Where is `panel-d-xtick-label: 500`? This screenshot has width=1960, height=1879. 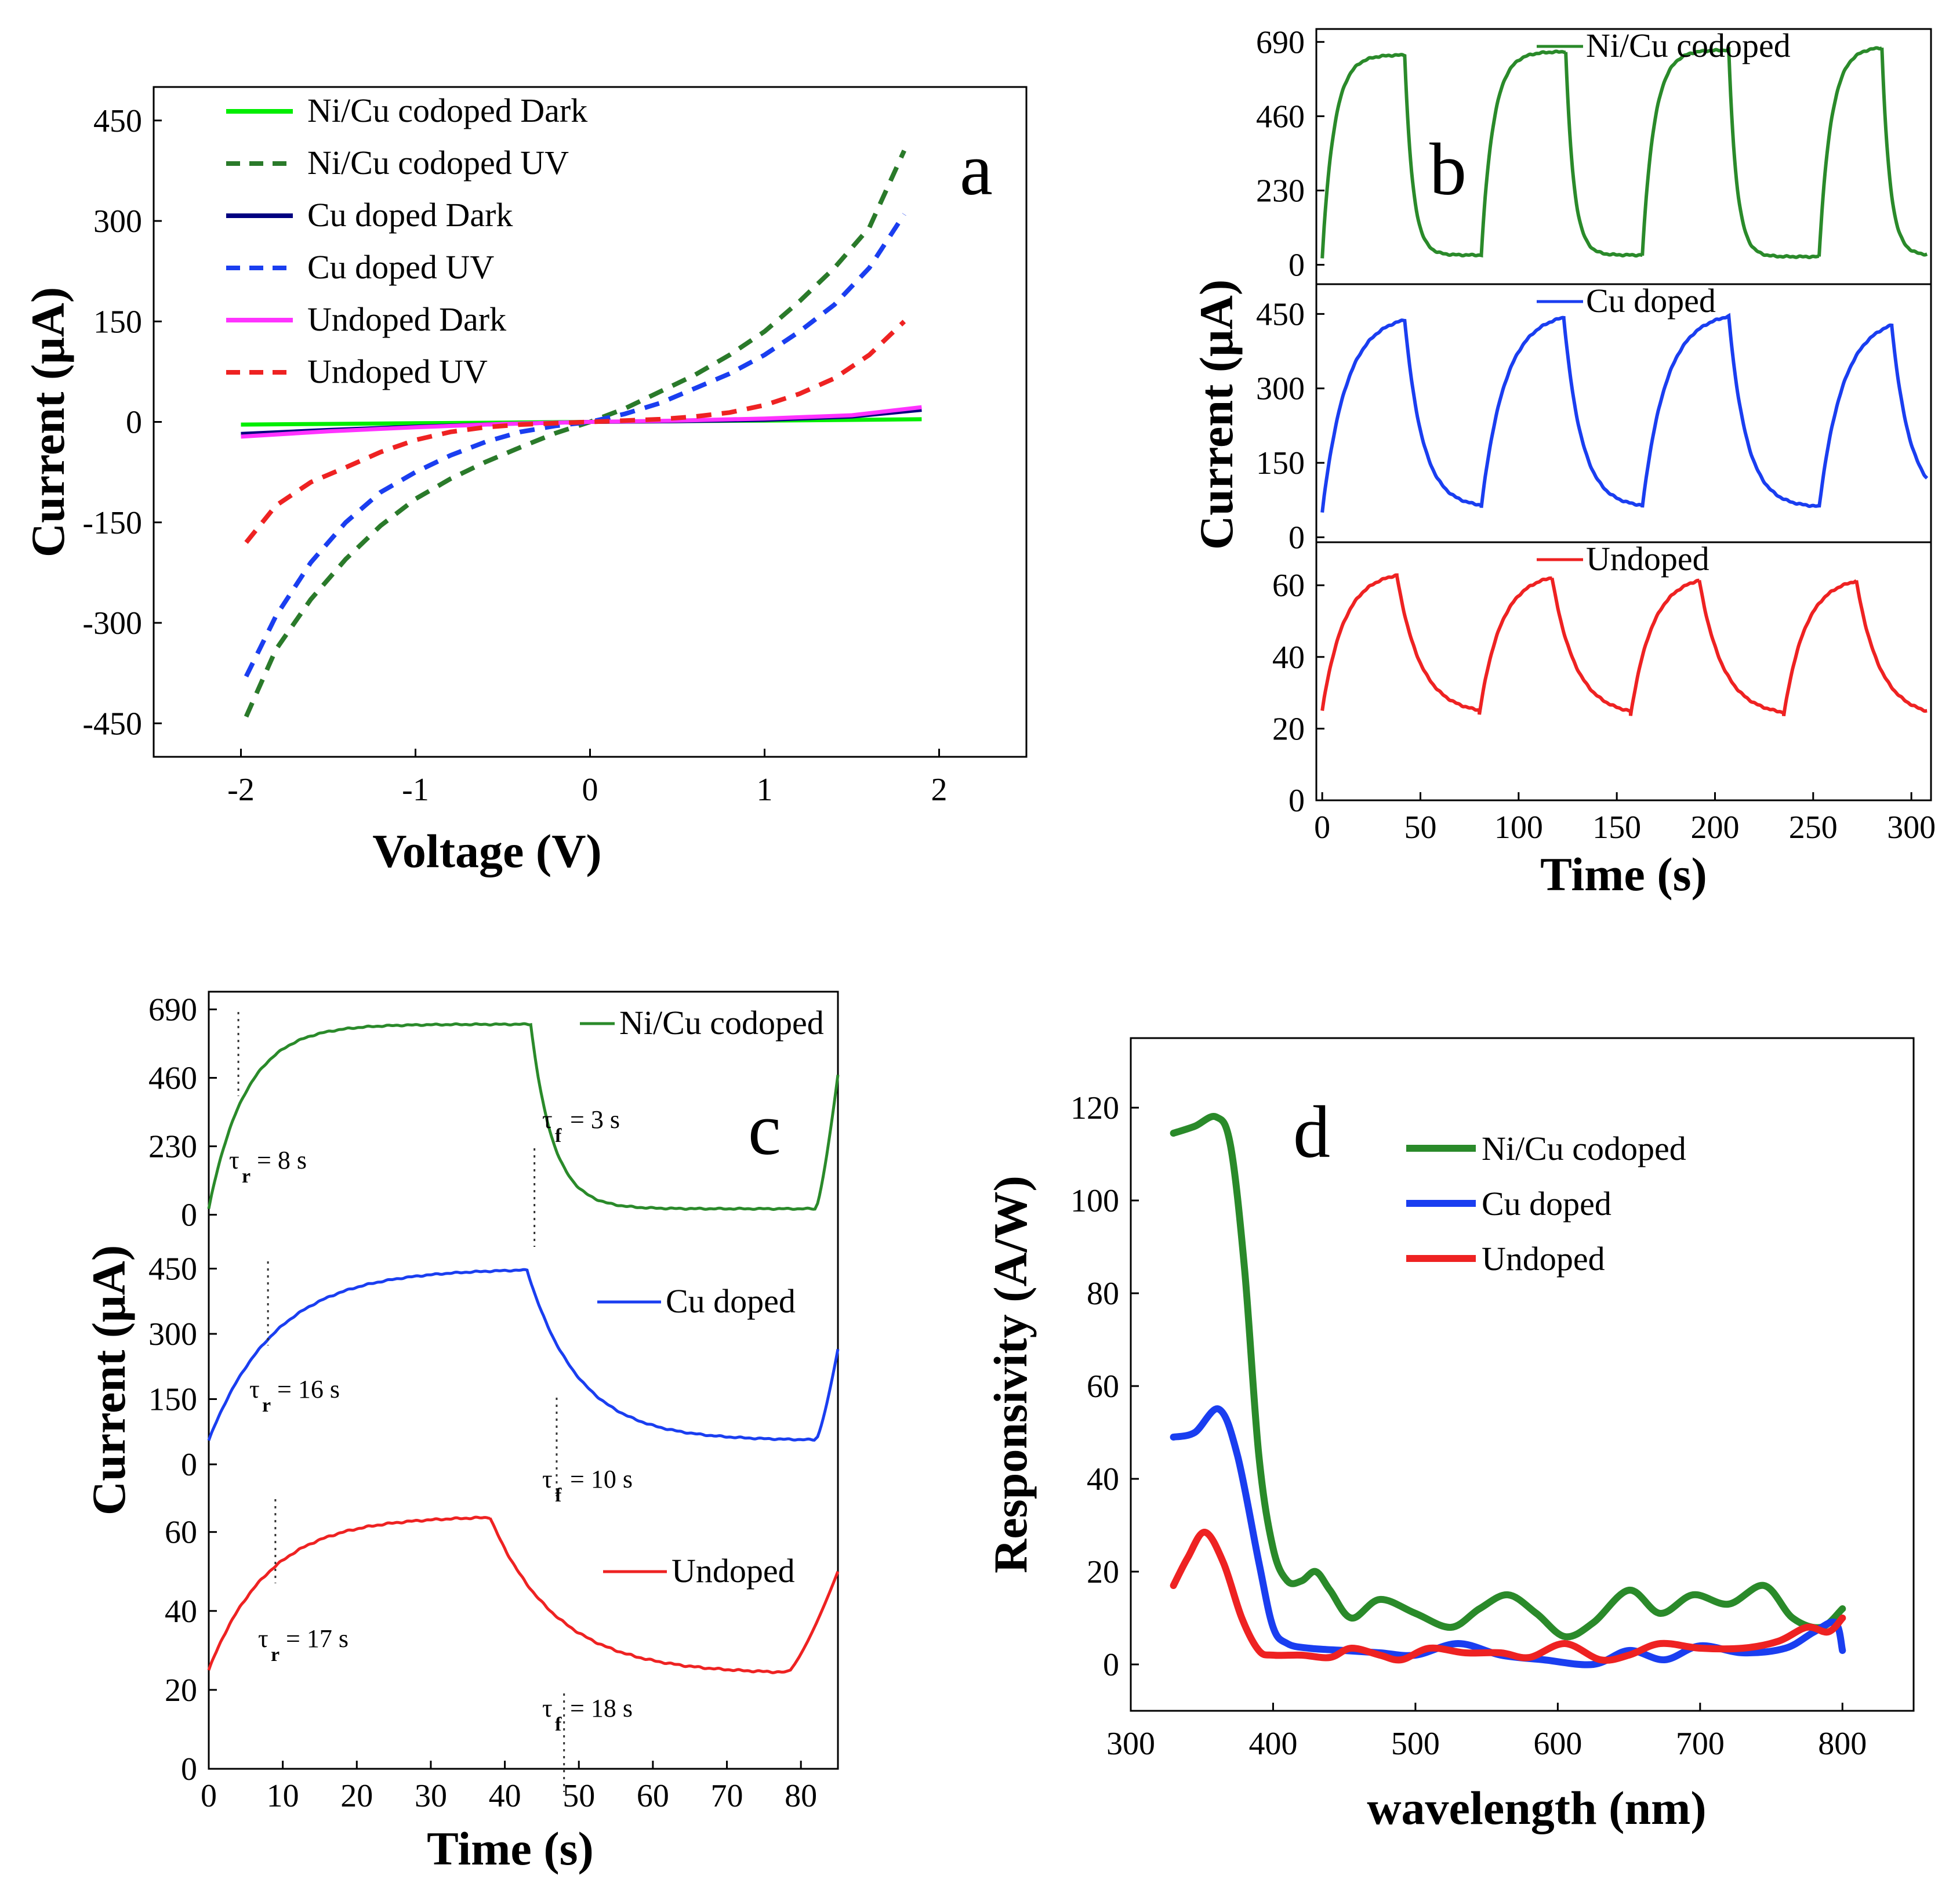
panel-d-xtick-label: 500 is located at coordinates (1415, 1744).